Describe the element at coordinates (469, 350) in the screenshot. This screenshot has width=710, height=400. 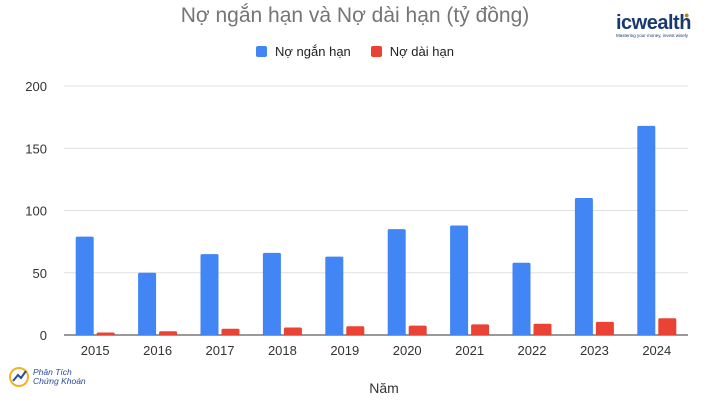
I see `x-tick-label: 2021` at that location.